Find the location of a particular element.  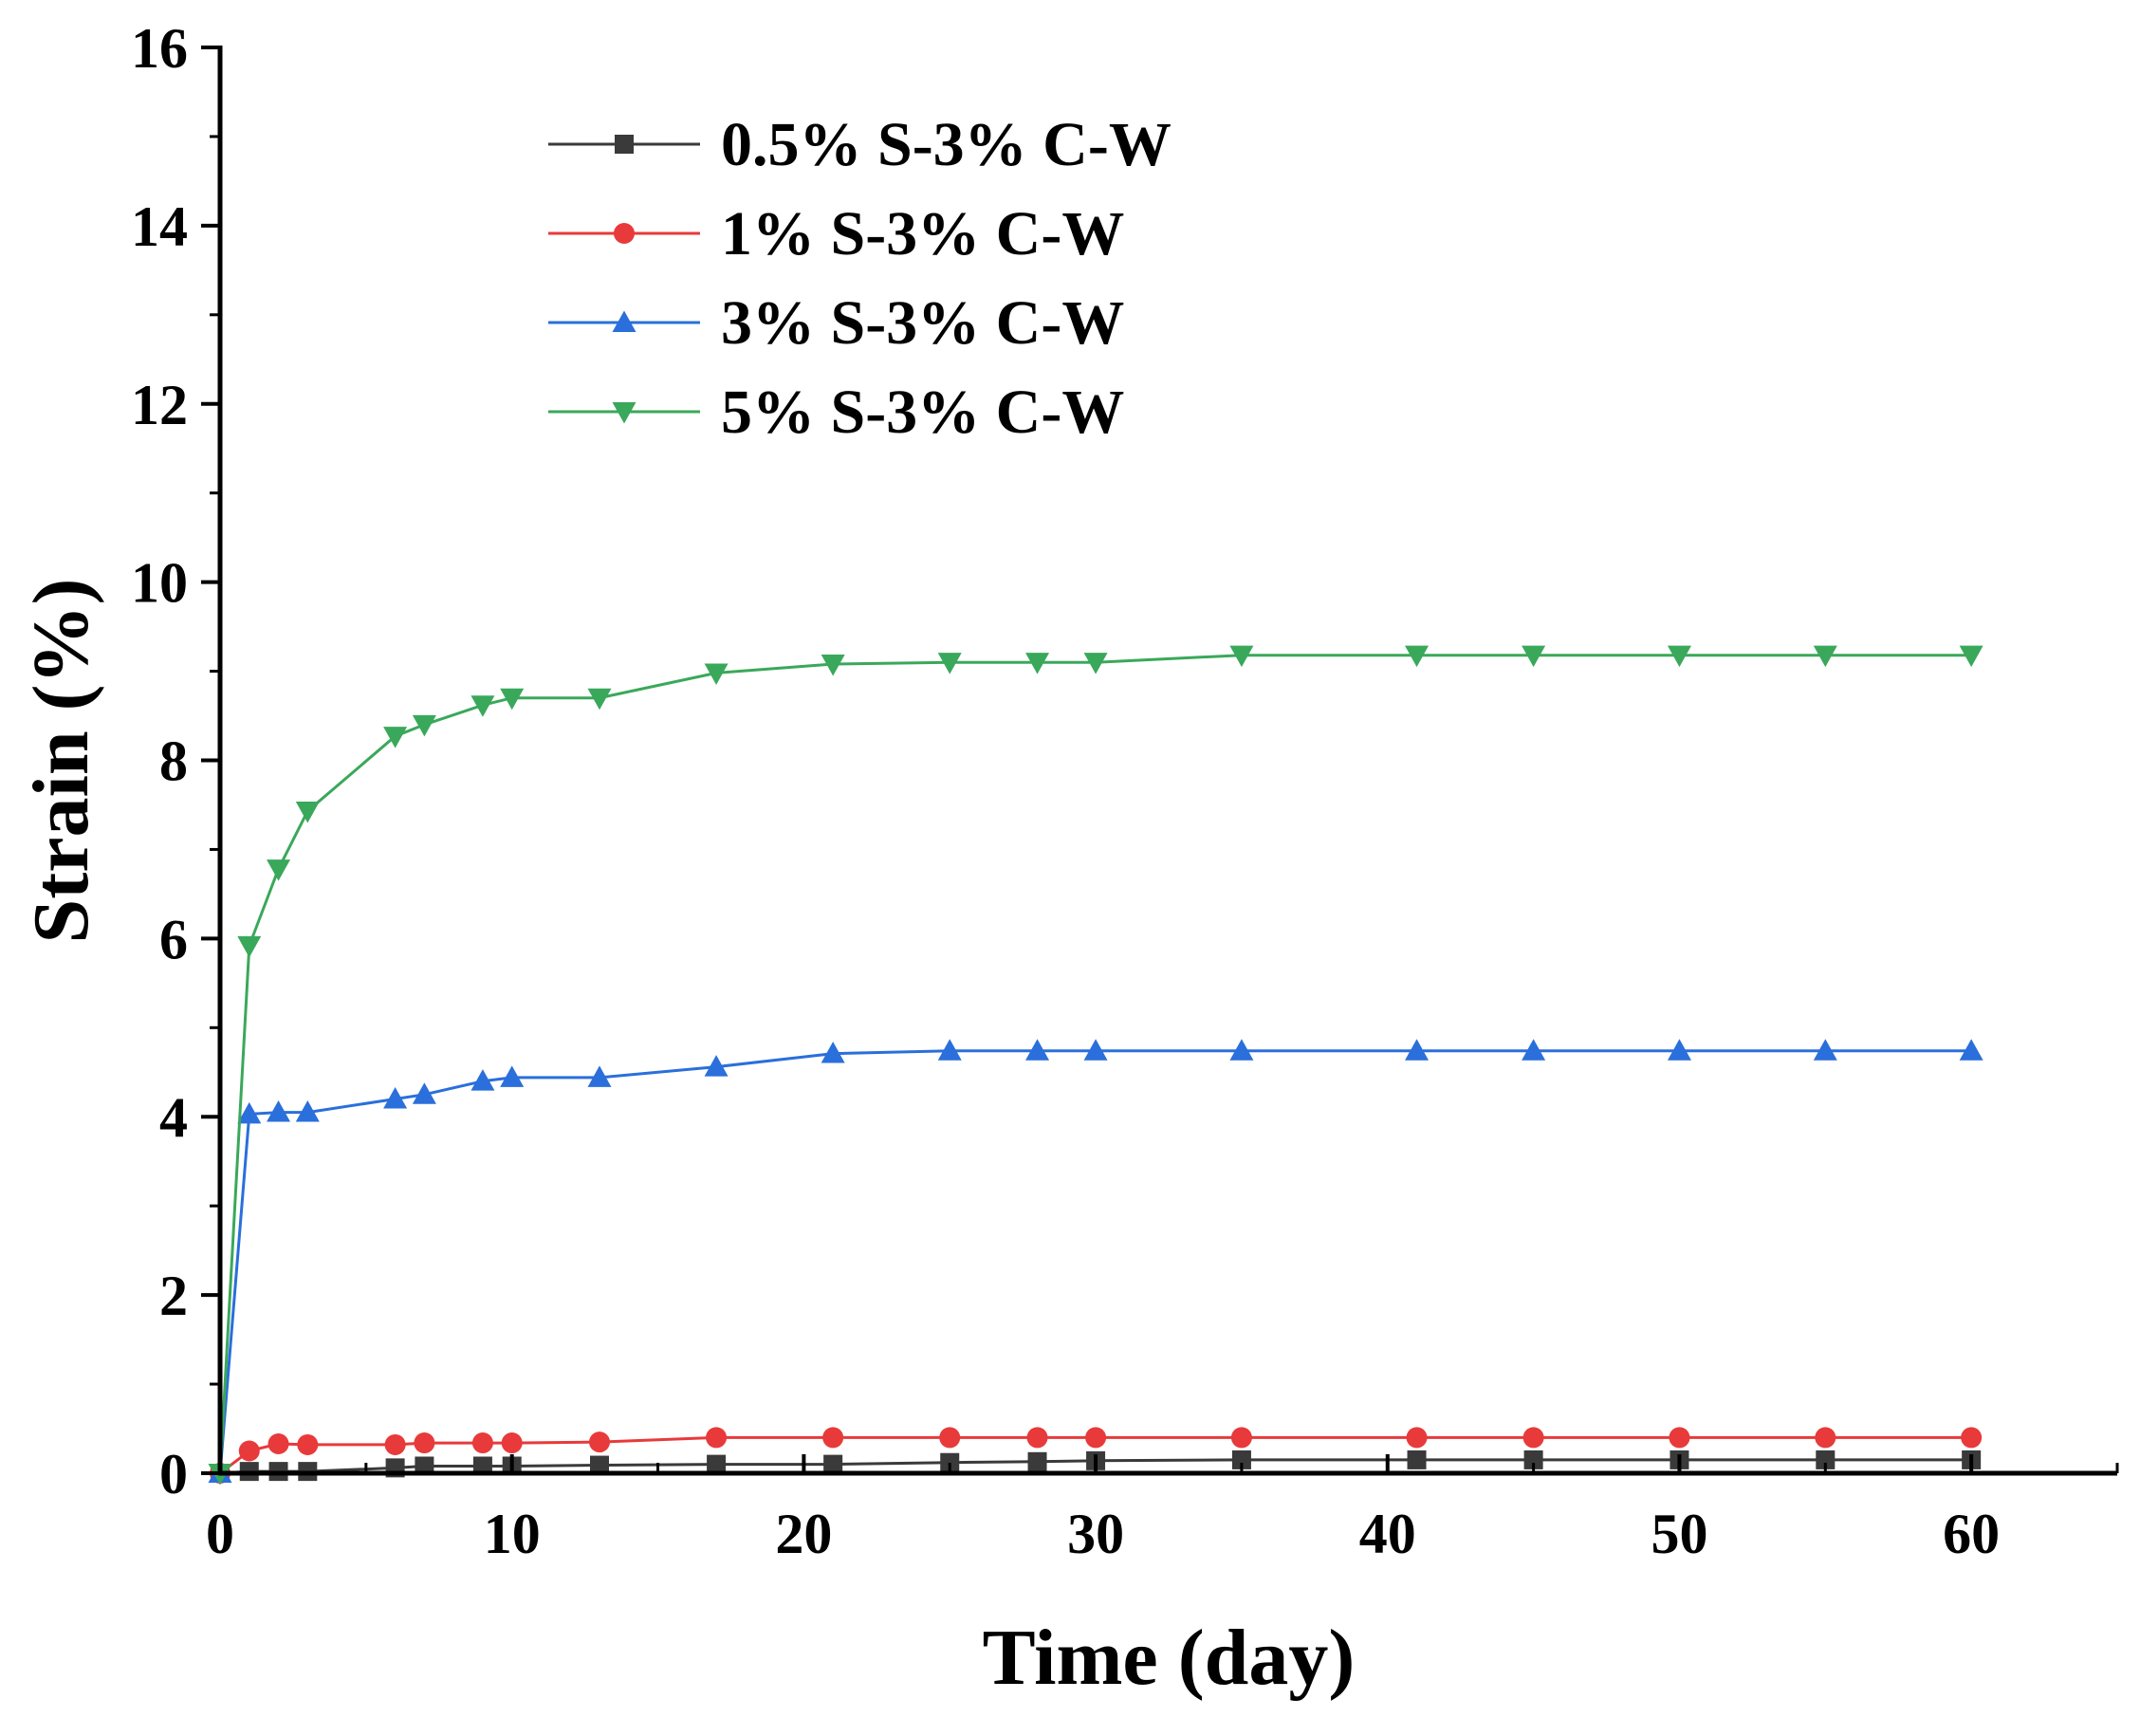

y-tick-label: 0 is located at coordinates (173, 1474).